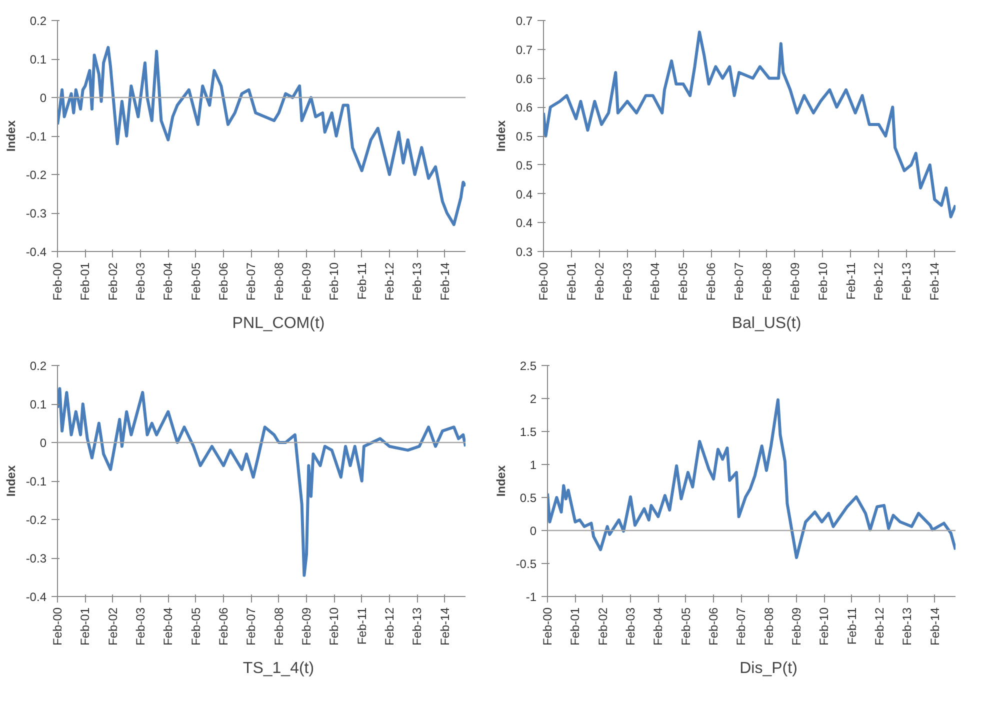  Describe the element at coordinates (528, 366) in the screenshot. I see `y-tick-label: 2.5` at that location.